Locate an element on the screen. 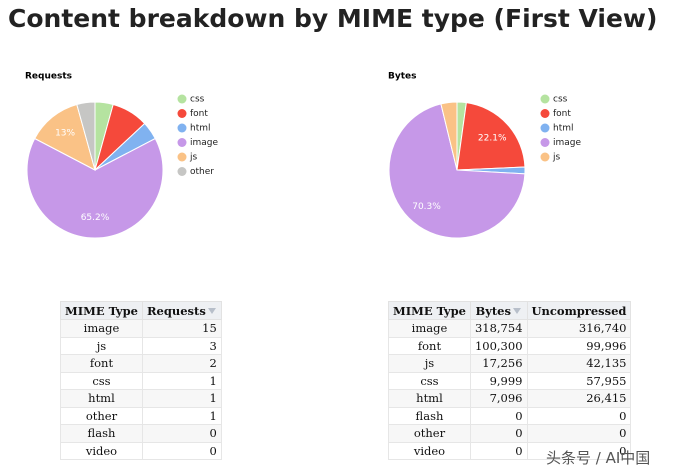 The width and height of the screenshot is (683, 472). column-header: Uncompressed is located at coordinates (579, 310).